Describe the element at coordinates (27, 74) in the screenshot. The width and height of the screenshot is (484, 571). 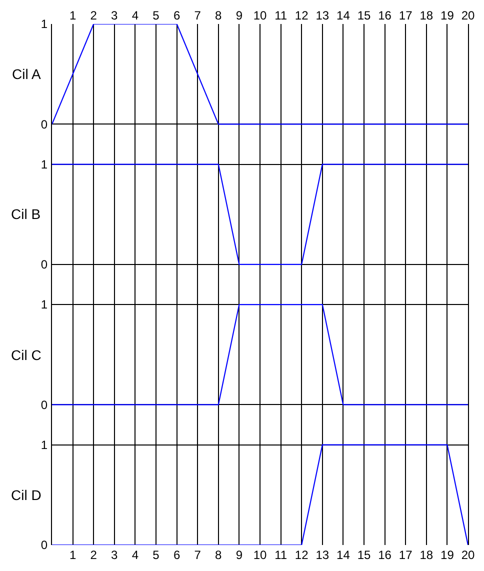
I see `y-axis-title: Cil A` at that location.